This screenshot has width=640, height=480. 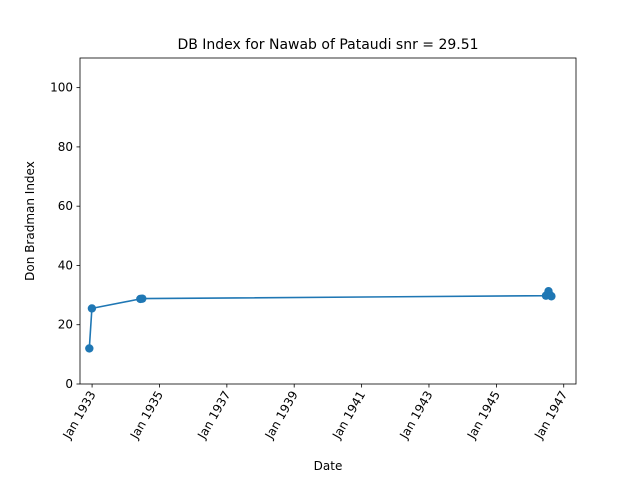 I want to click on y-tick-label: 40, so click(x=65, y=265).